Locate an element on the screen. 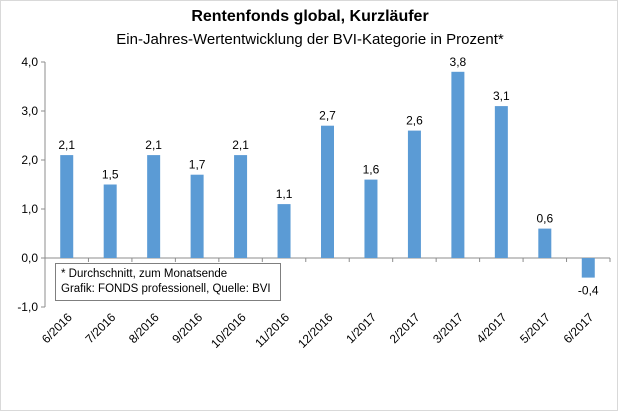 The width and height of the screenshot is (620, 413). data-label: 2,7 is located at coordinates (327, 116).